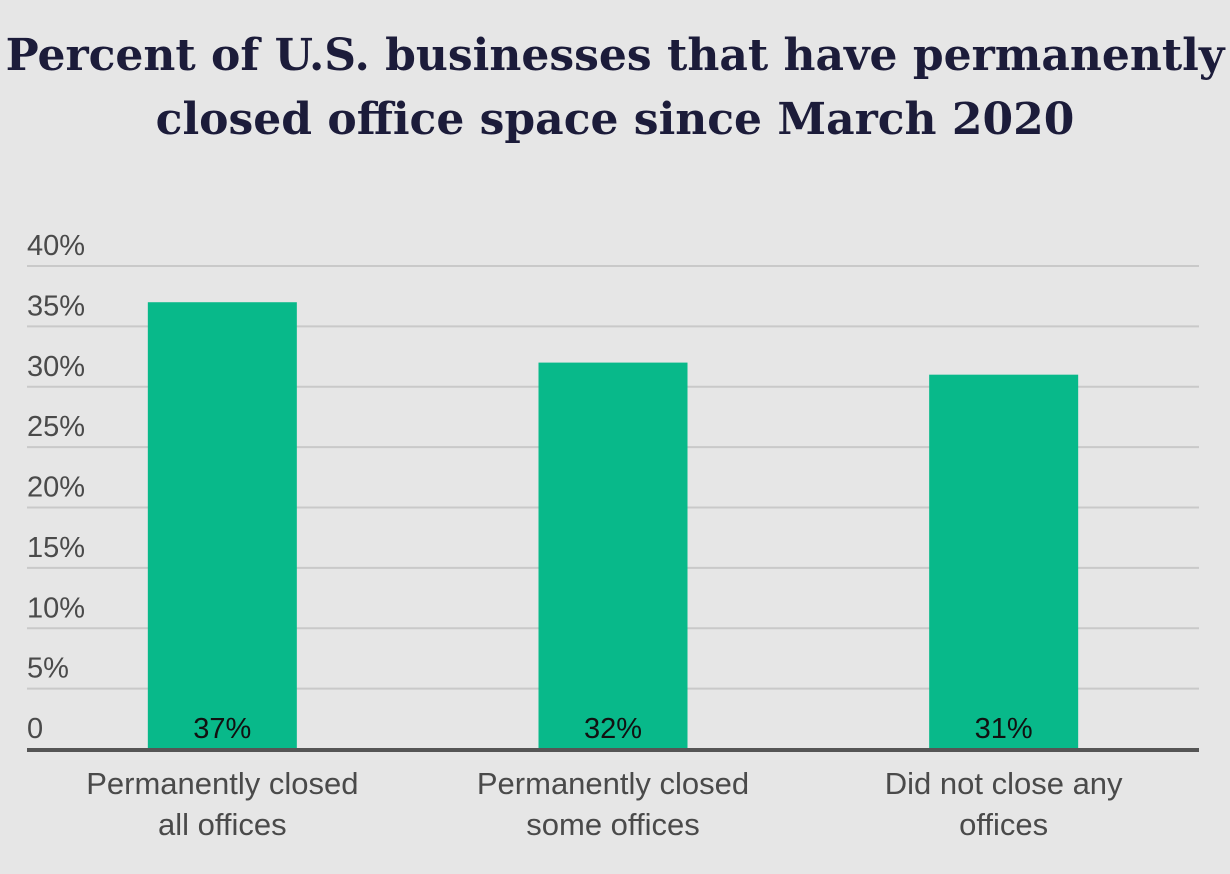  I want to click on y-tick-label: 35%, so click(56, 306).